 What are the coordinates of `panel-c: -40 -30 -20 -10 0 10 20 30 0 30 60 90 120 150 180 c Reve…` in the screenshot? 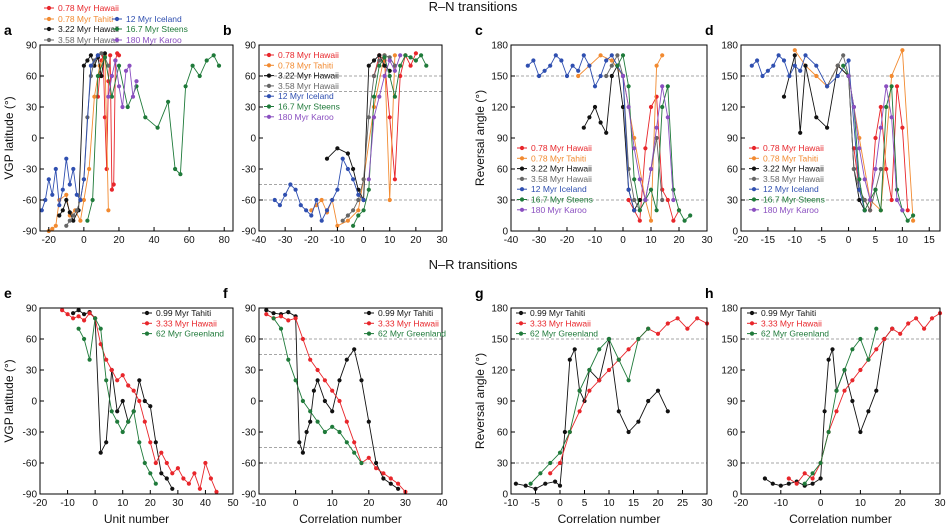 It's located at (593, 134).